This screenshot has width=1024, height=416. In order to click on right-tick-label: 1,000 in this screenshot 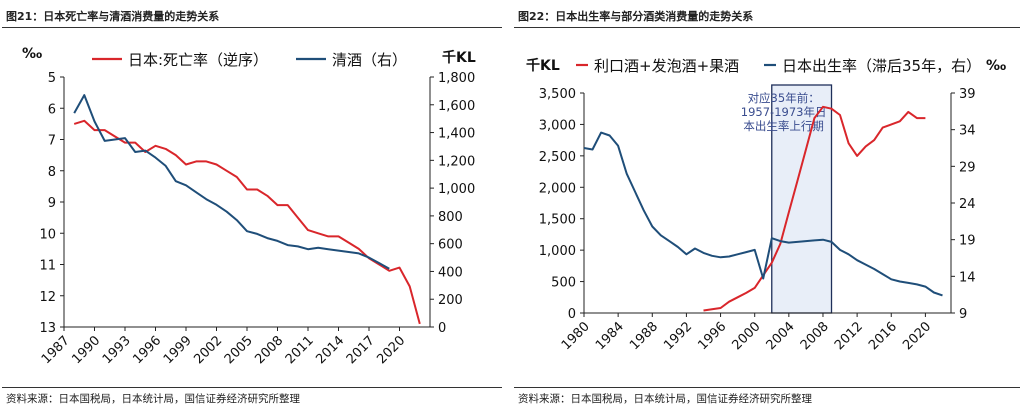, I will do `click(456, 189)`.